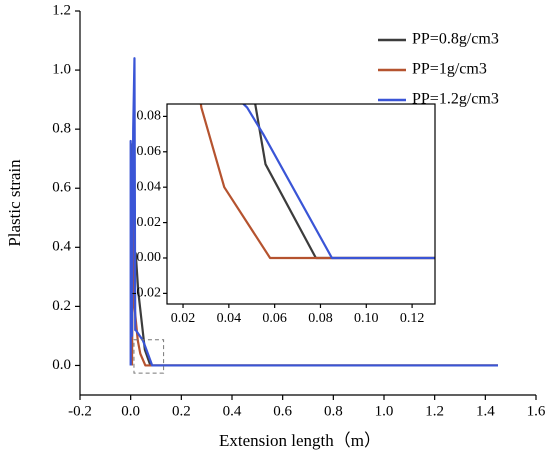 The height and width of the screenshot is (460, 550). What do you see at coordinates (61, 10) in the screenshot?
I see `y-tick-label: 1.2` at bounding box center [61, 10].